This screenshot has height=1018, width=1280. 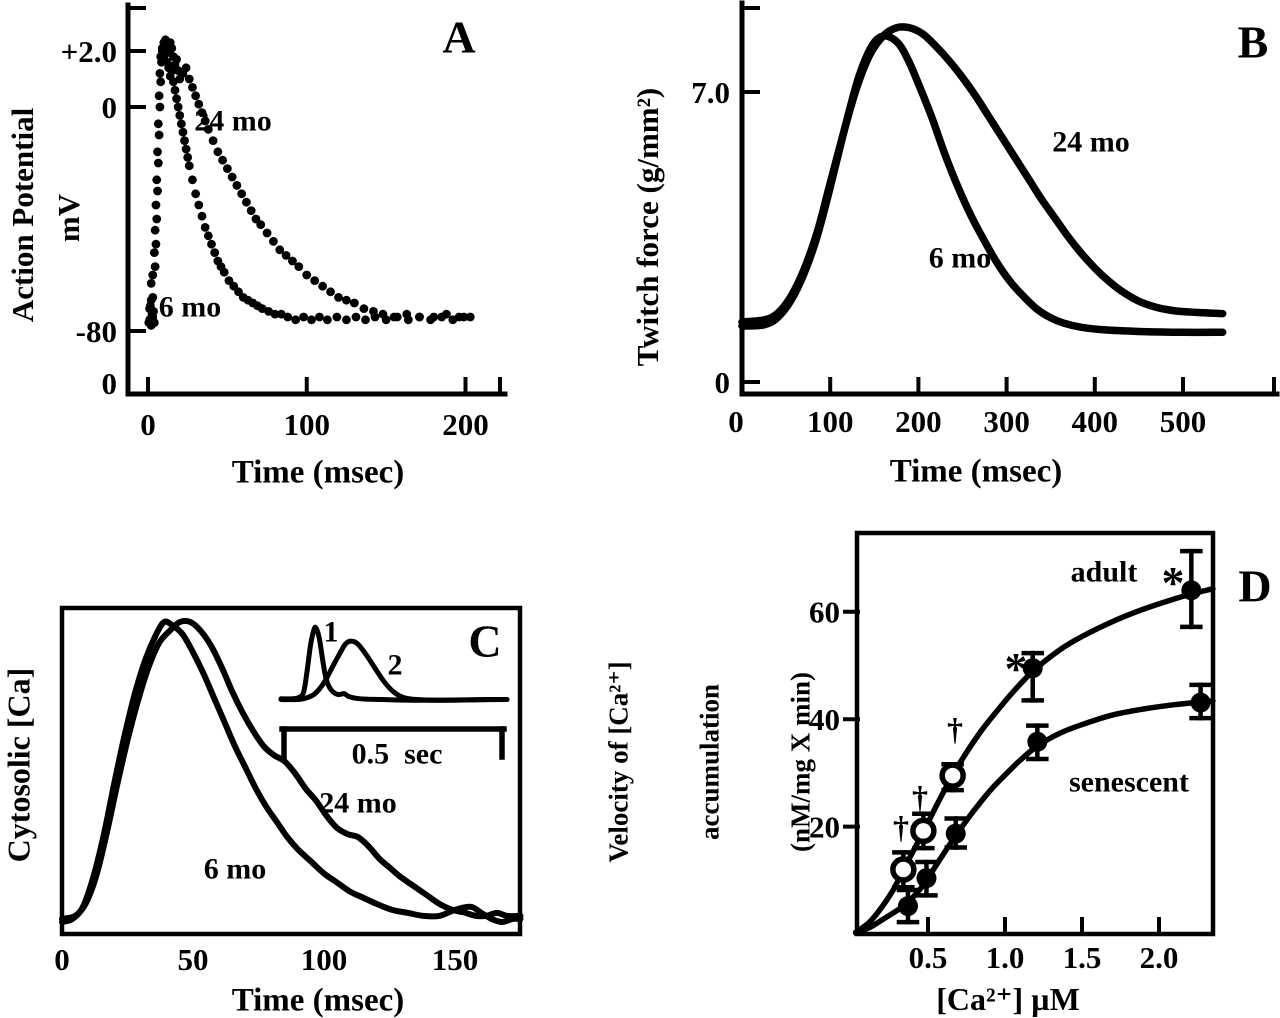 I want to click on panel-d-plot-border, so click(x=1035, y=733).